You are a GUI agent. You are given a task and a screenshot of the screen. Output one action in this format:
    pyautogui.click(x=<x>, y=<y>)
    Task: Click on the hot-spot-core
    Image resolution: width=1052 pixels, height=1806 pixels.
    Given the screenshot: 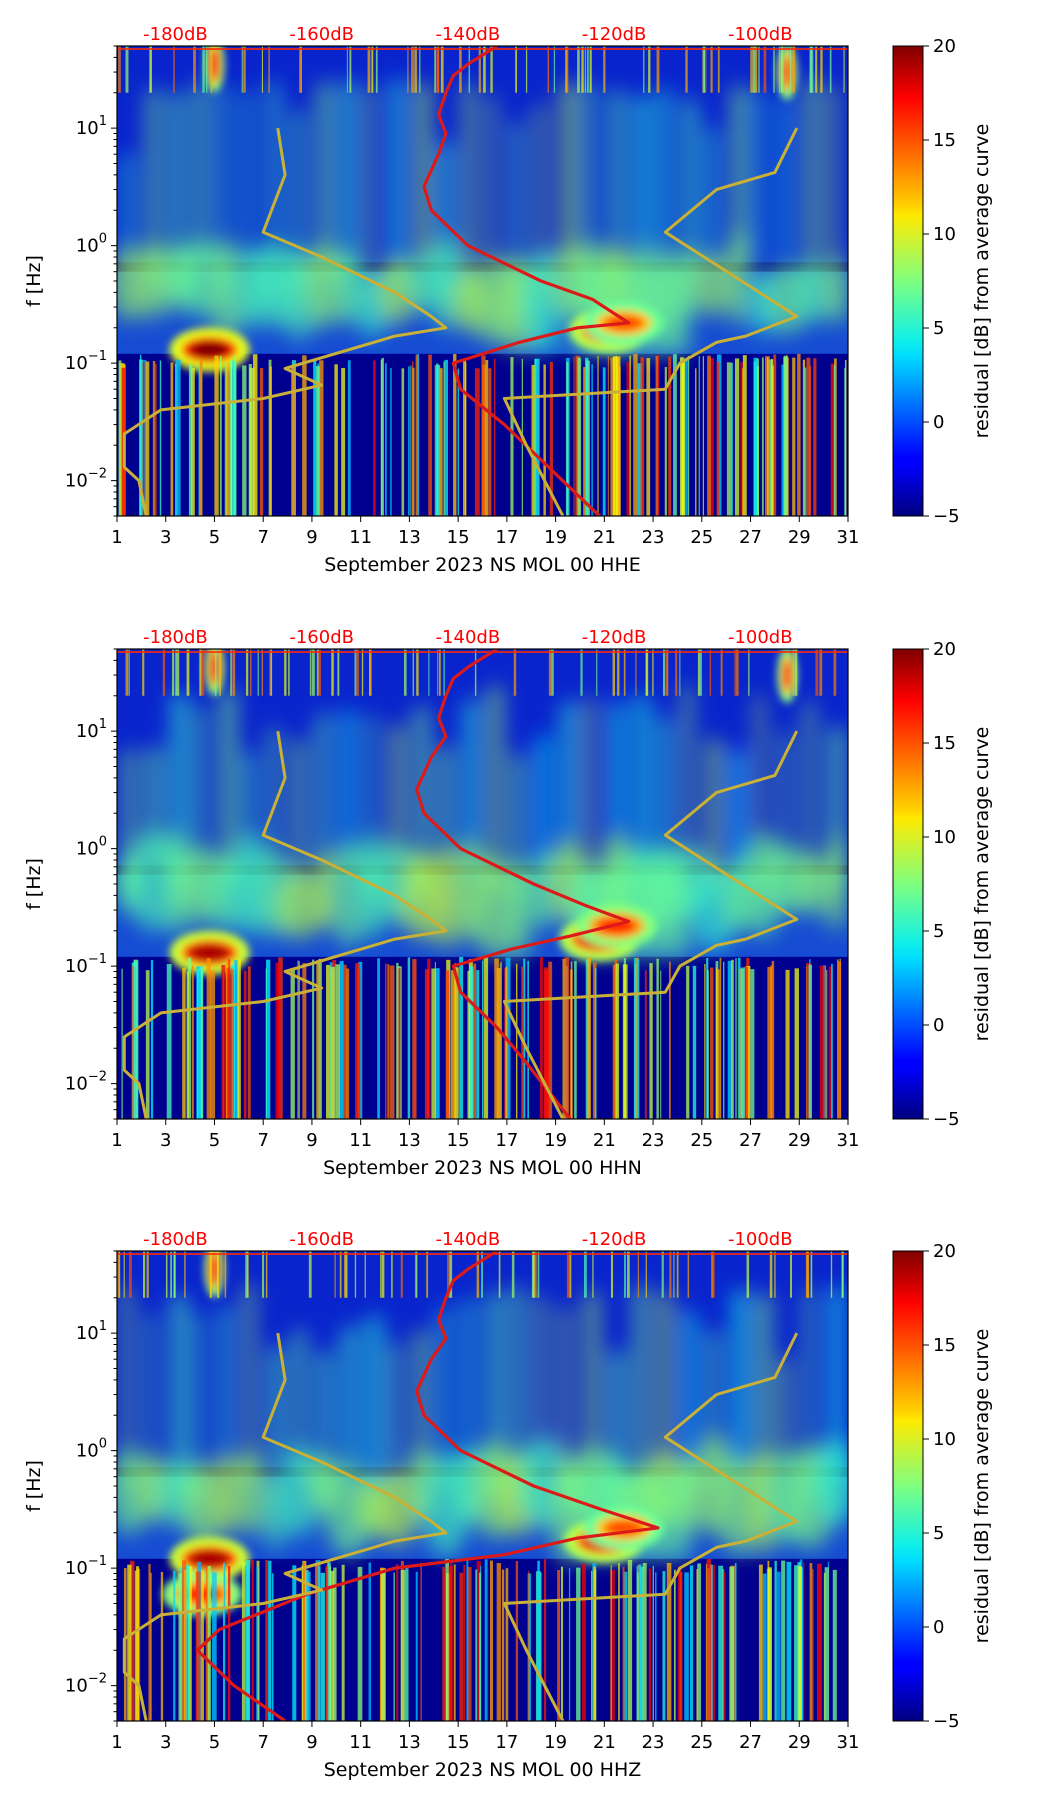 What is the action you would take?
    pyautogui.click(x=214, y=64)
    